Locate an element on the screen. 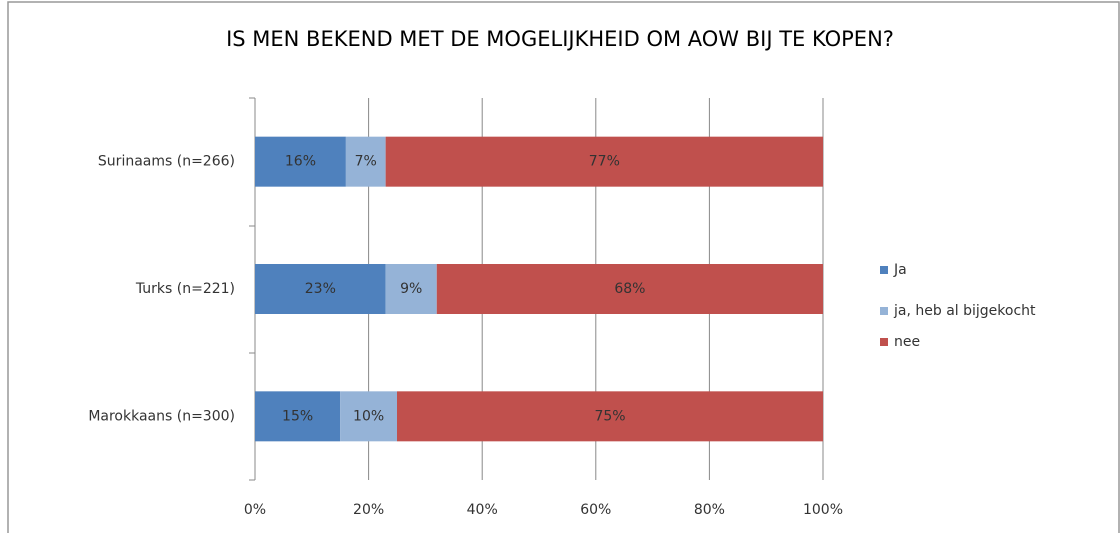  data-label: 10% is located at coordinates (368, 416).